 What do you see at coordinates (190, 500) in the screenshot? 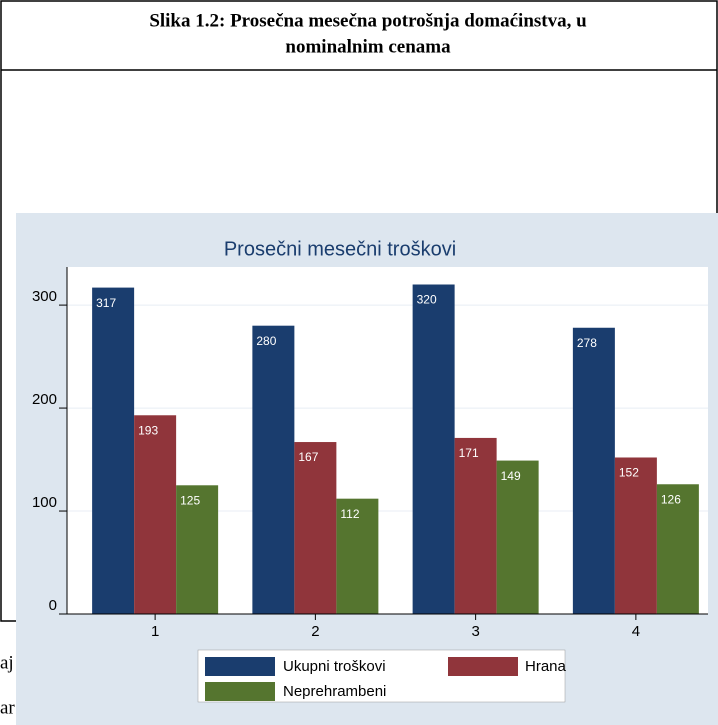
I see `value-label: 125` at bounding box center [190, 500].